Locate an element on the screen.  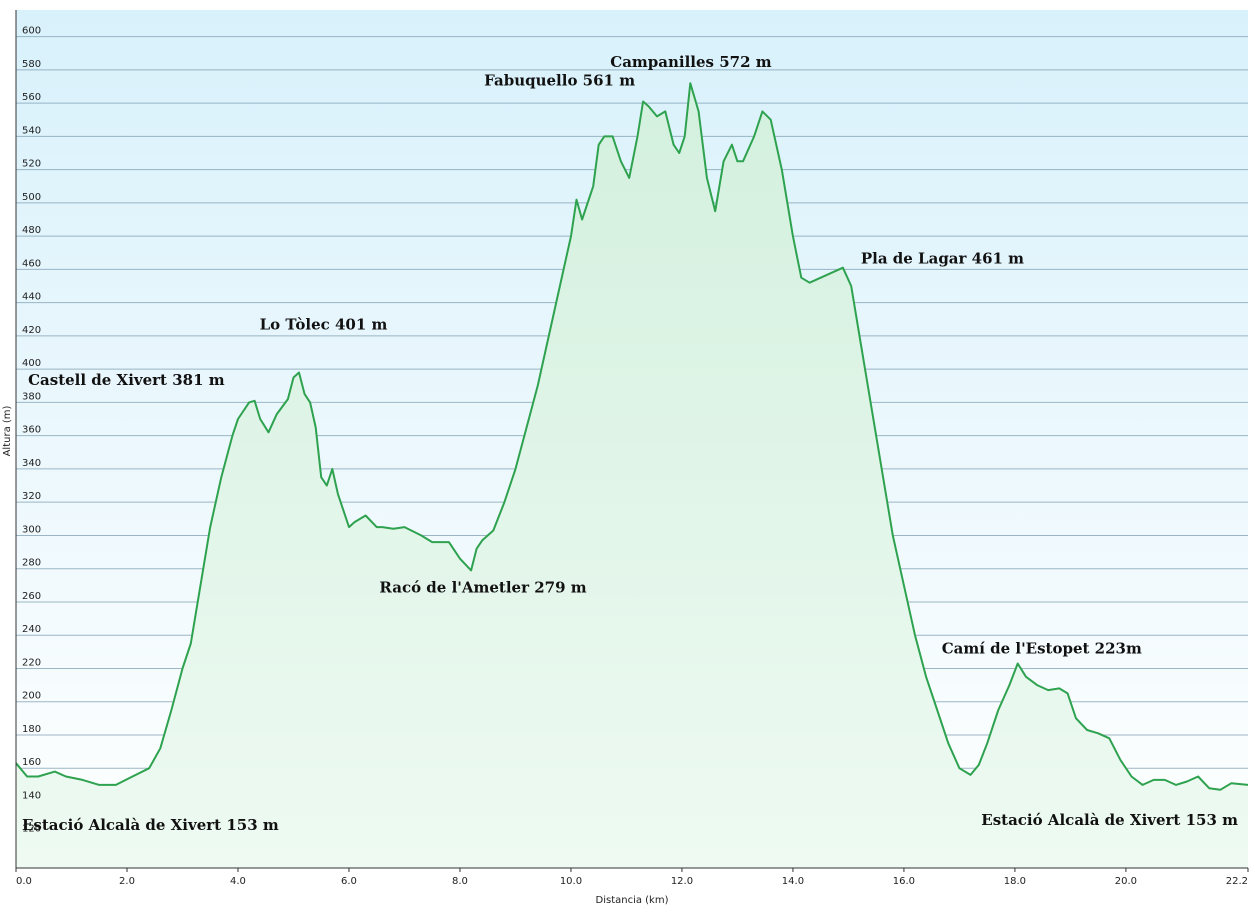
y-tick-label: 360 is located at coordinates (31, 430).